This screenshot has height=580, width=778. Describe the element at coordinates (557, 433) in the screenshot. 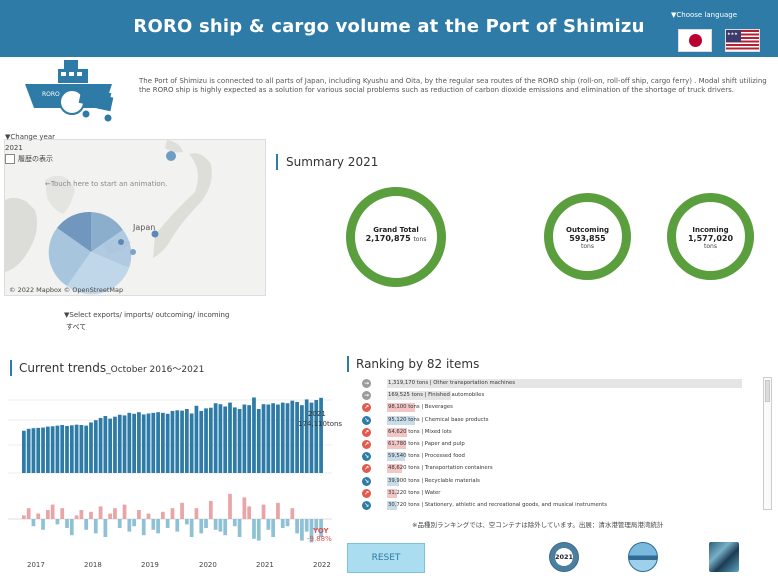

I see `ranking-row: ↗ 64,620 tons | Mixed lots` at that location.